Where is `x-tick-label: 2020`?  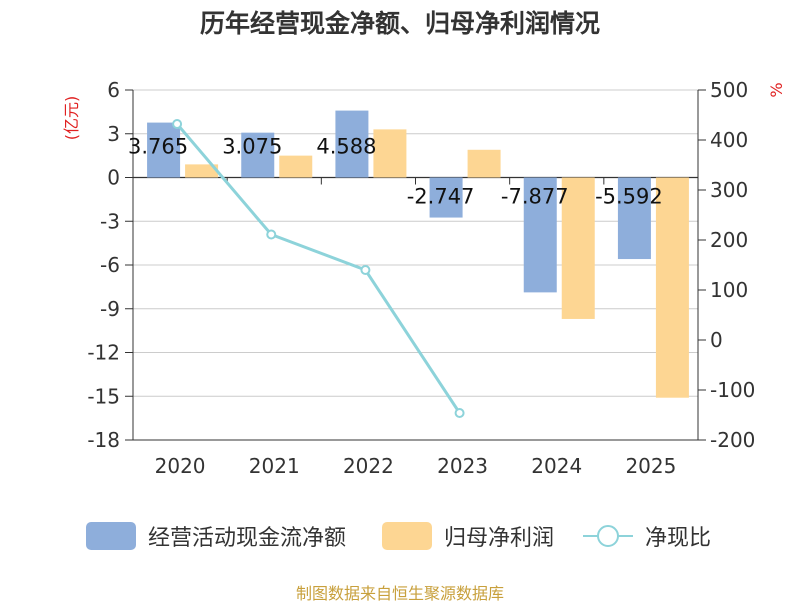 x-tick-label: 2020 is located at coordinates (180, 466).